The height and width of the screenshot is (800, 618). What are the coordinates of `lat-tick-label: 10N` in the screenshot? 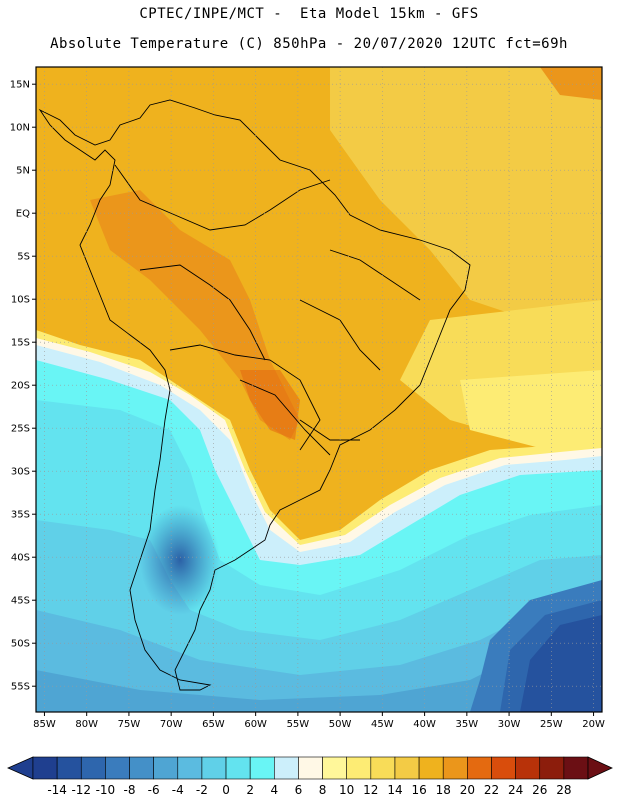 It's located at (20, 128).